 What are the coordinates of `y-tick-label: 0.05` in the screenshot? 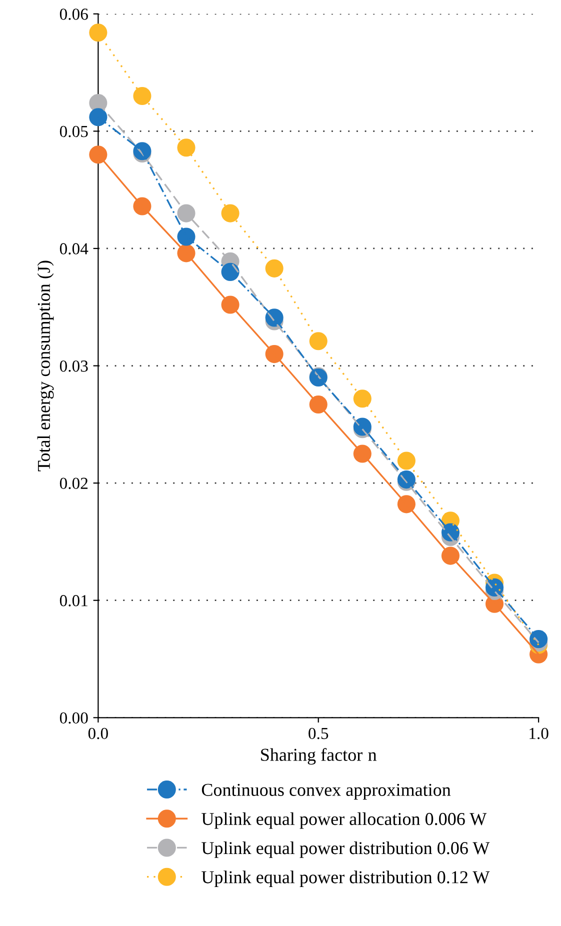 It's located at (74, 132).